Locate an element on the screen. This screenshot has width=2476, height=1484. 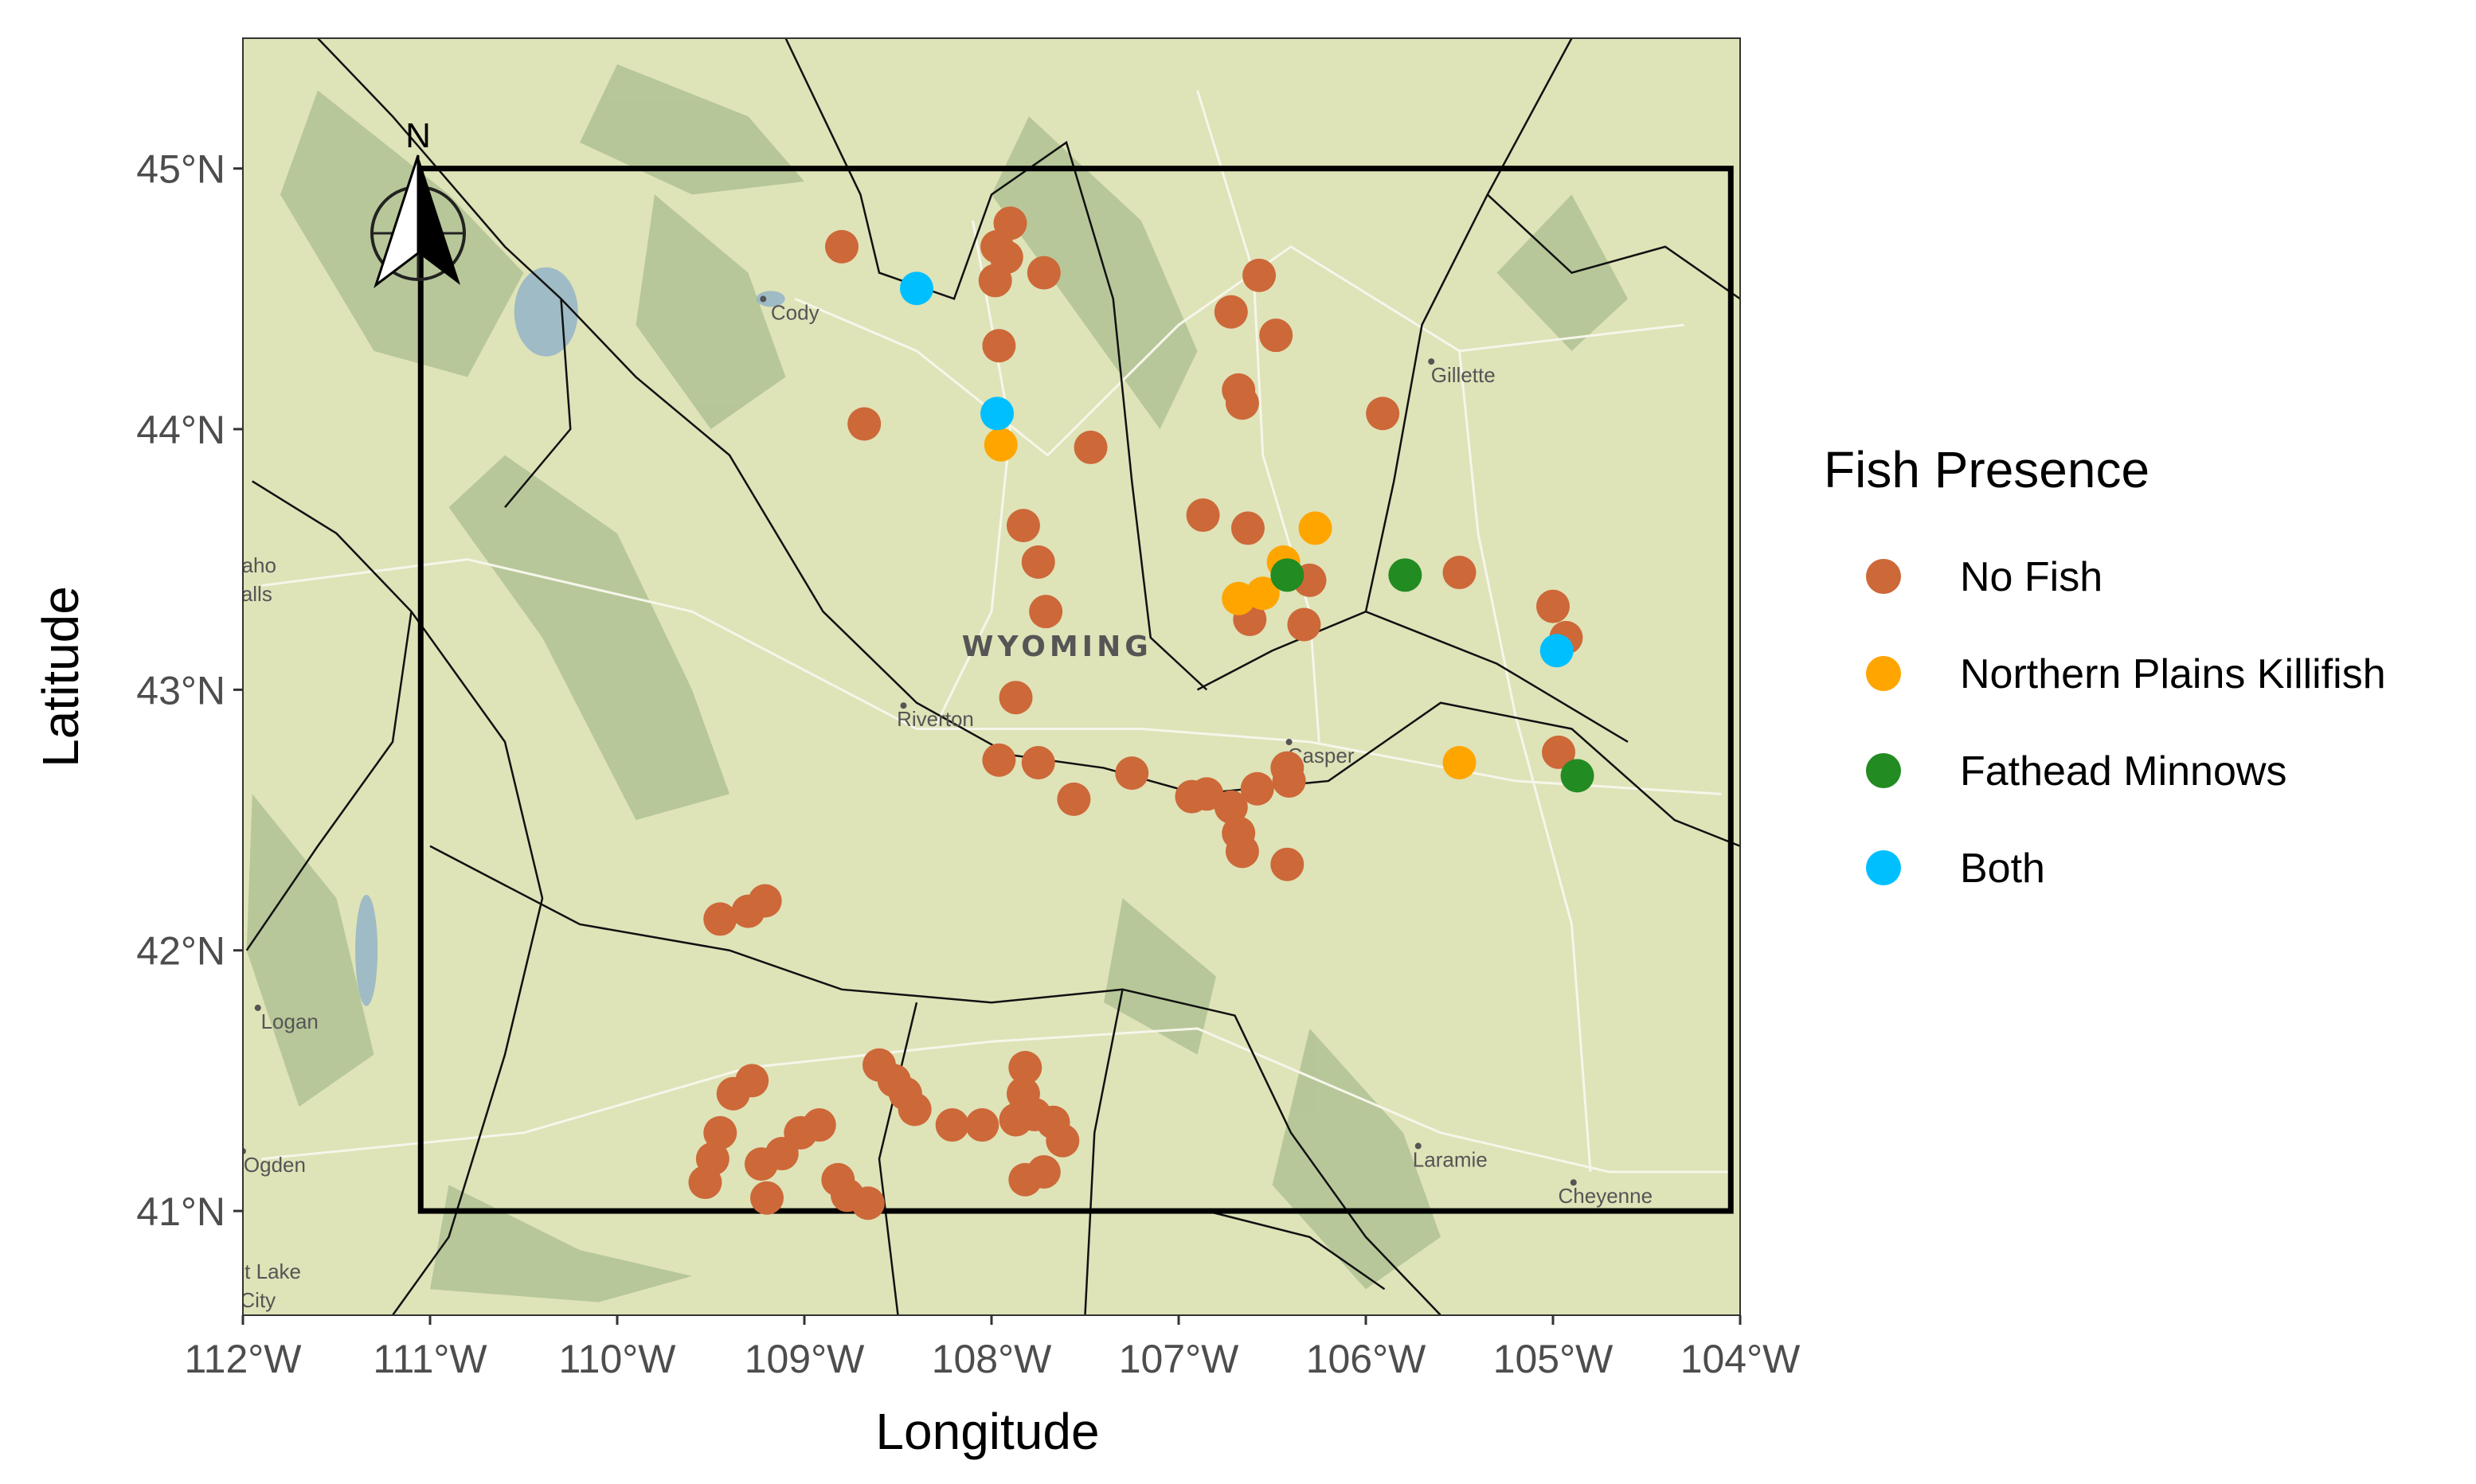
city-label: Riverton is located at coordinates (936, 719).